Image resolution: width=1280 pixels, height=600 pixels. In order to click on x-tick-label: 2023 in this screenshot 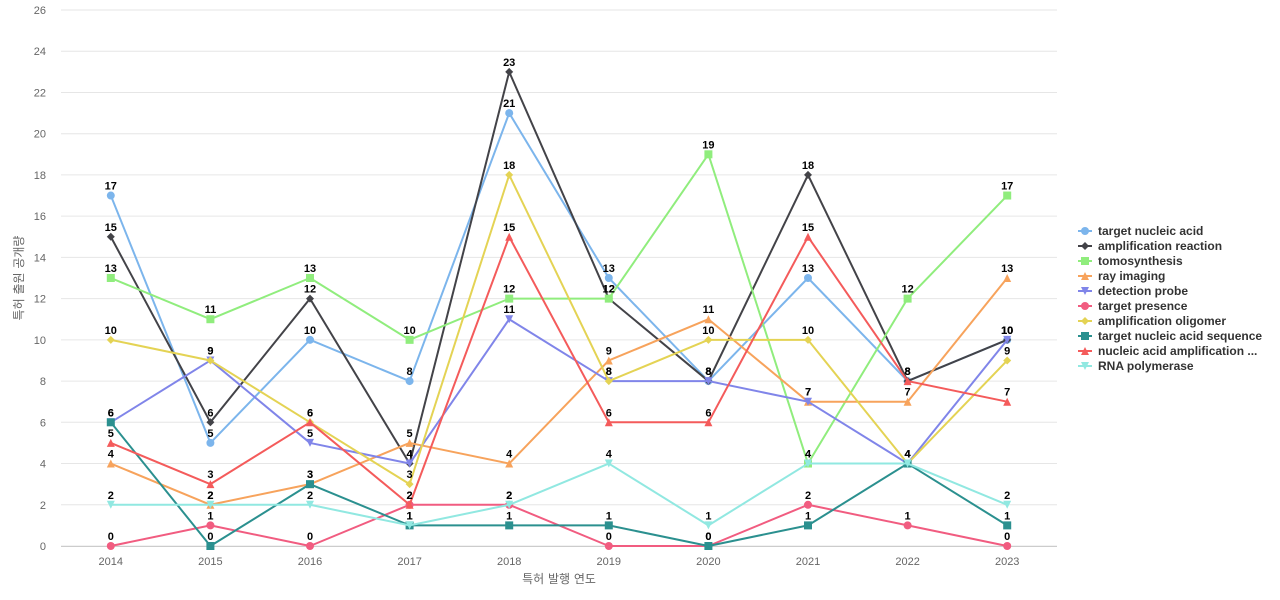, I will do `click(1007, 562)`.